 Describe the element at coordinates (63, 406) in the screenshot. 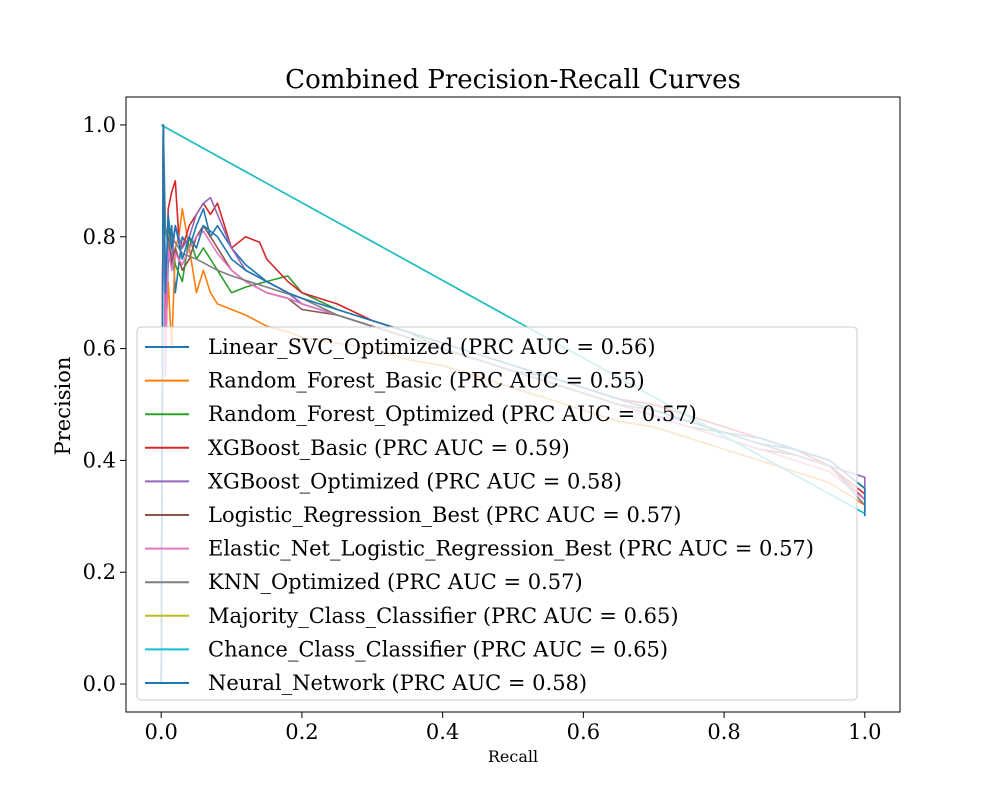

I see `y-axis-label: Precision` at that location.